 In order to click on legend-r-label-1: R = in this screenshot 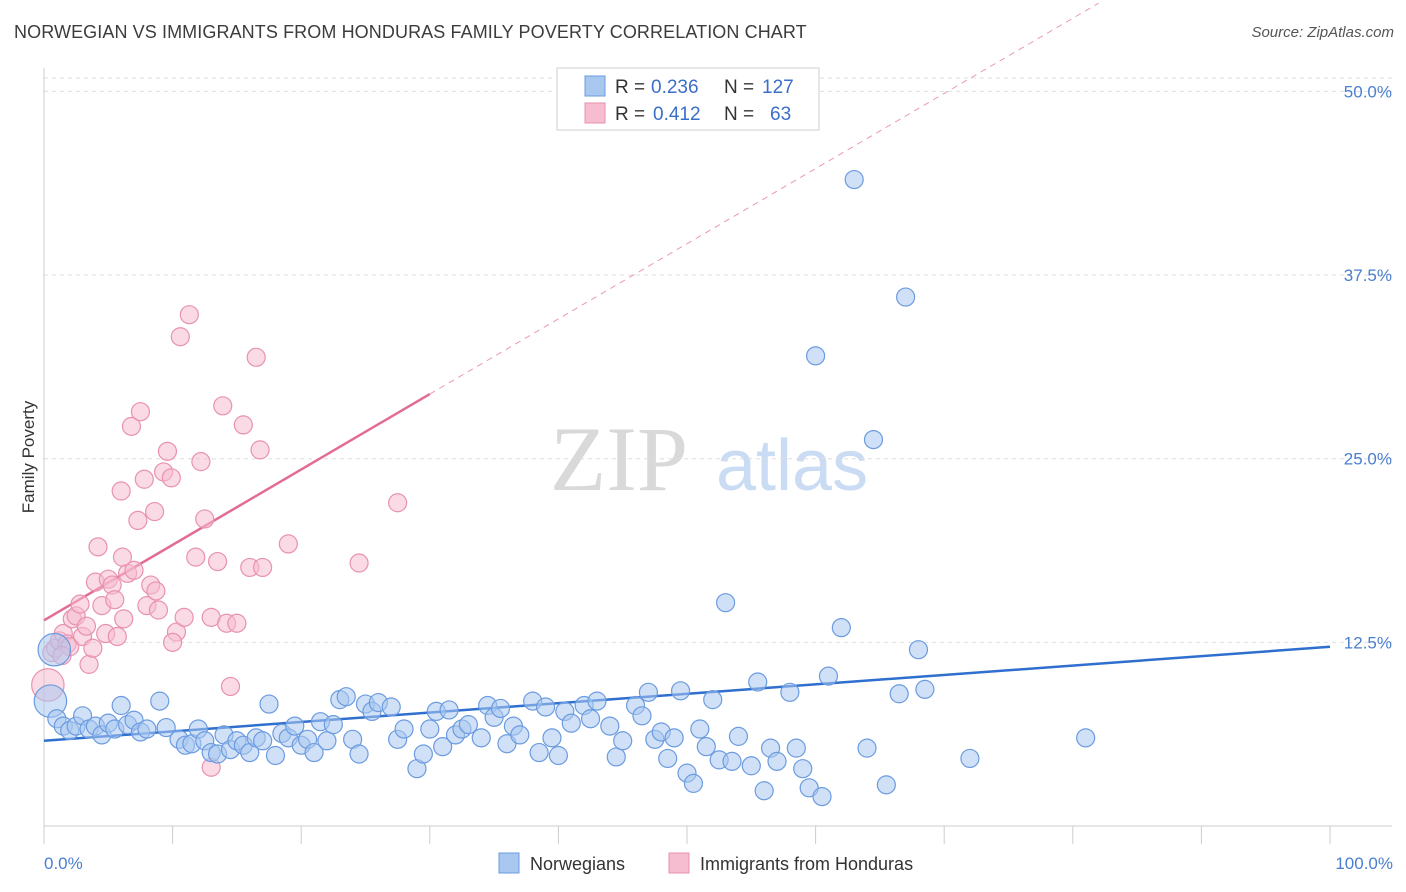, I will do `click(630, 87)`.